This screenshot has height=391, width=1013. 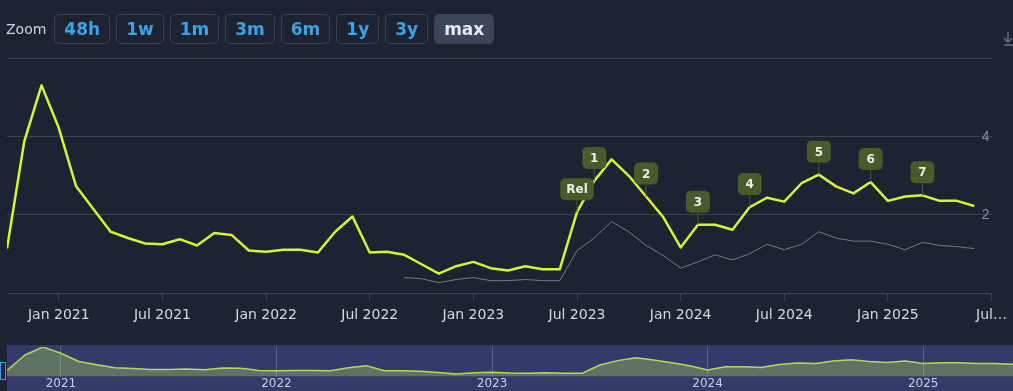 I want to click on x-tick-label: 2024, so click(x=707, y=382).